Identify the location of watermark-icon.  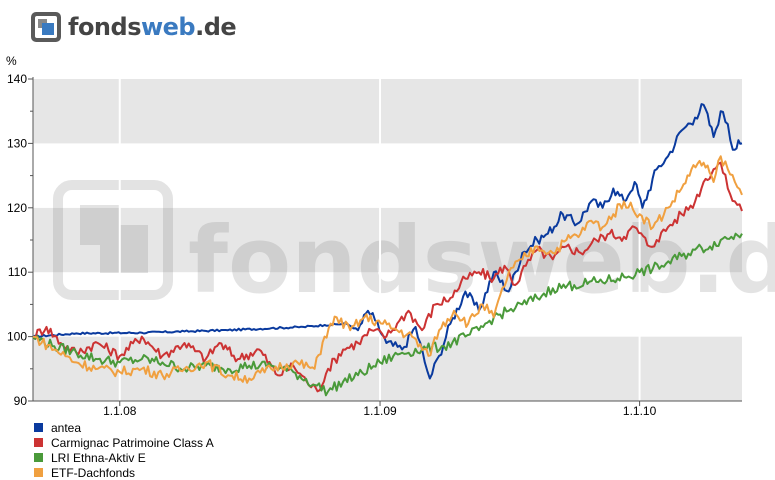
(113, 240).